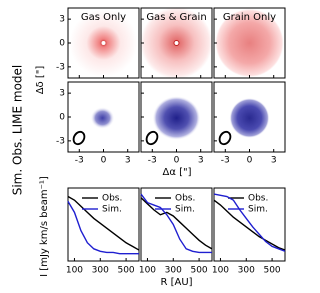 This screenshot has height=293, width=320. I want to click on image-xlabel: Δα ["], so click(176, 172).